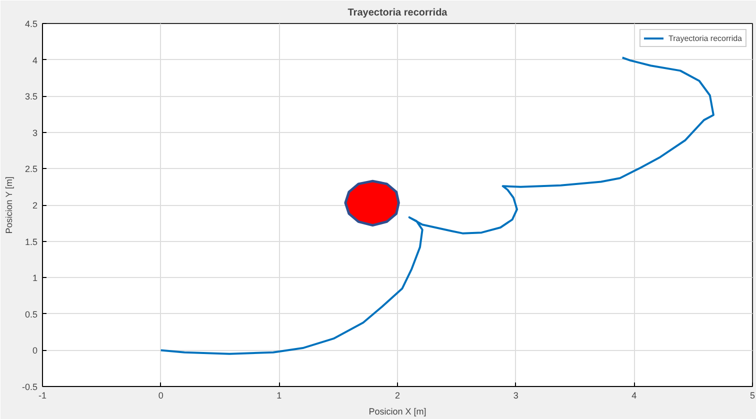 This screenshot has width=756, height=419. Describe the element at coordinates (31, 24) in the screenshot. I see `y-tick-label: 4.5` at that location.